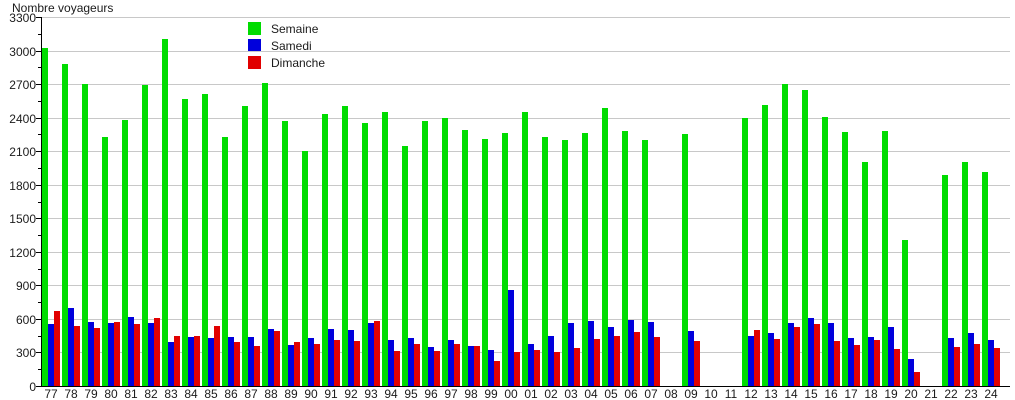 Image resolution: width=1015 pixels, height=400 pixels. I want to click on x-axis-label: 96, so click(431, 393).